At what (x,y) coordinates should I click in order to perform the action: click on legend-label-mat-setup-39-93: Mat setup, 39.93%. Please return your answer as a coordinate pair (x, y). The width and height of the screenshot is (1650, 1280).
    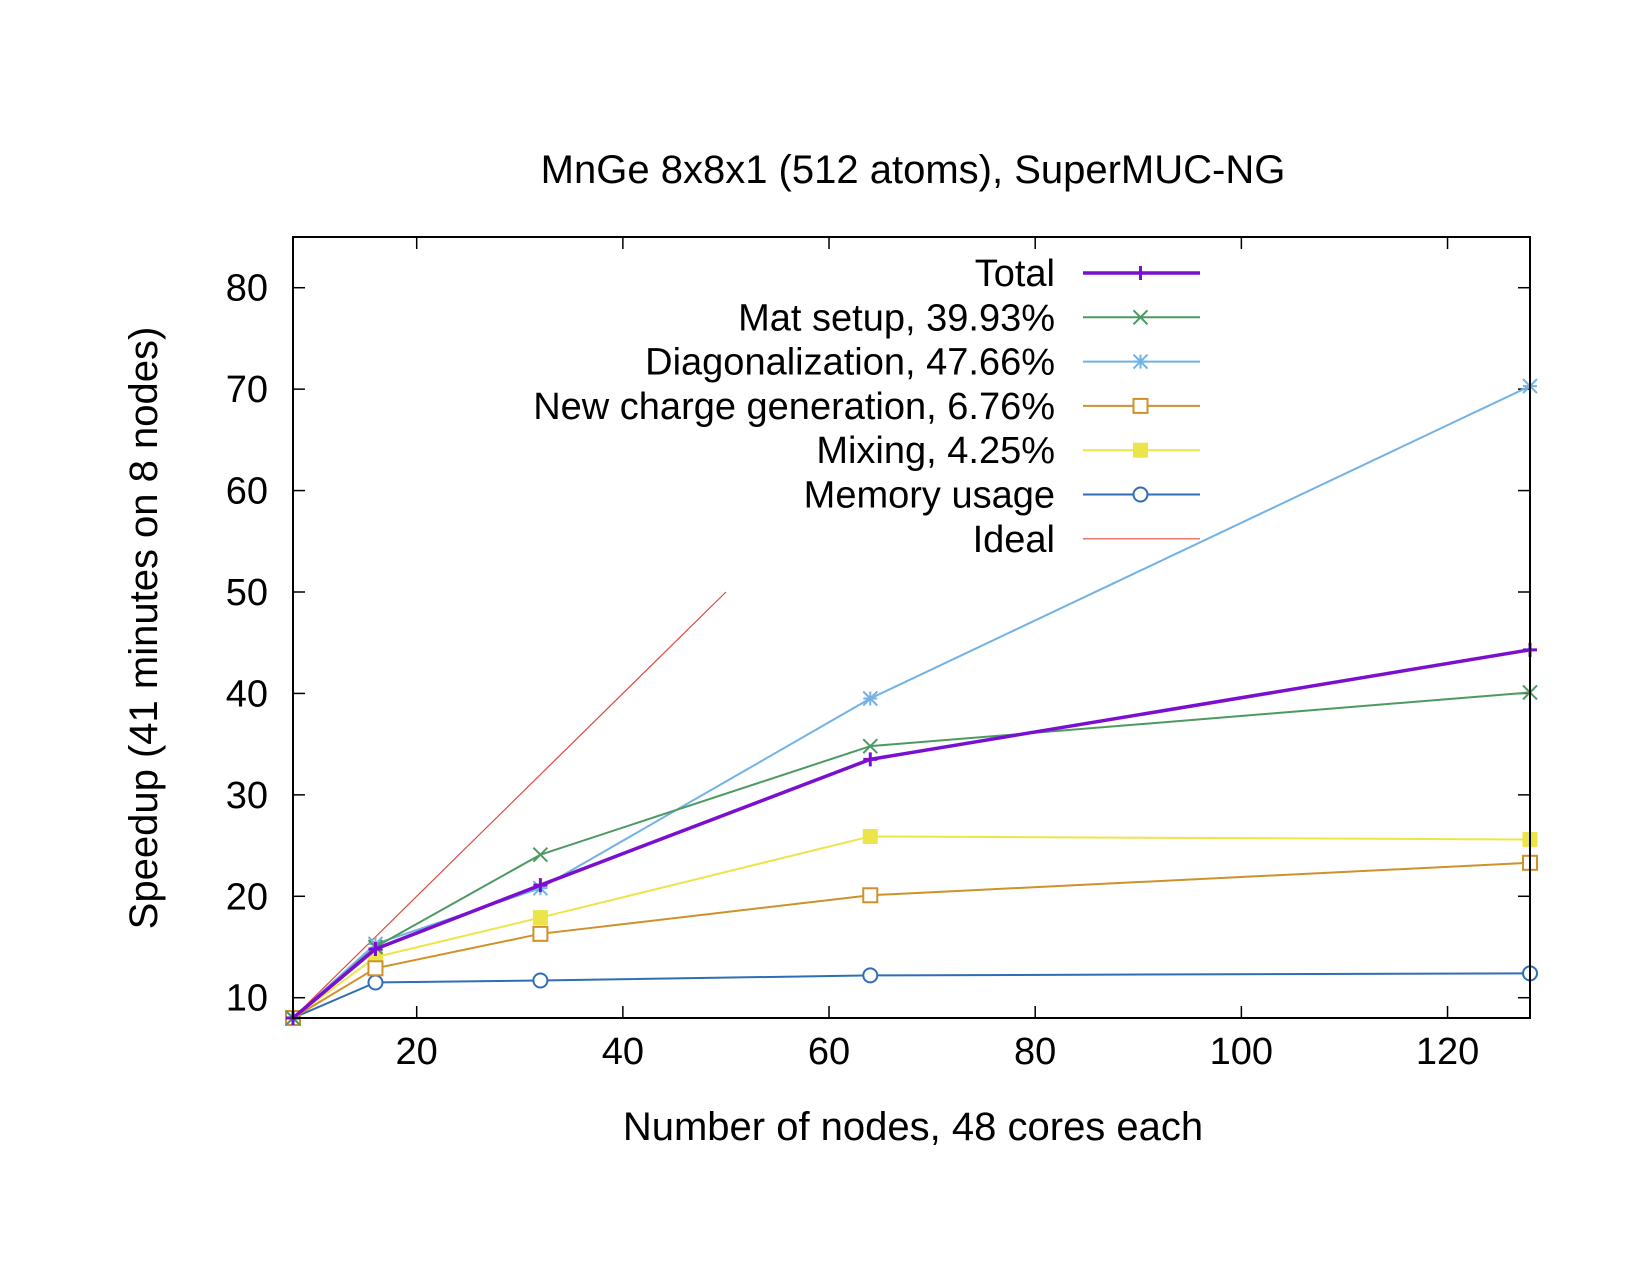
    Looking at the image, I should click on (896, 318).